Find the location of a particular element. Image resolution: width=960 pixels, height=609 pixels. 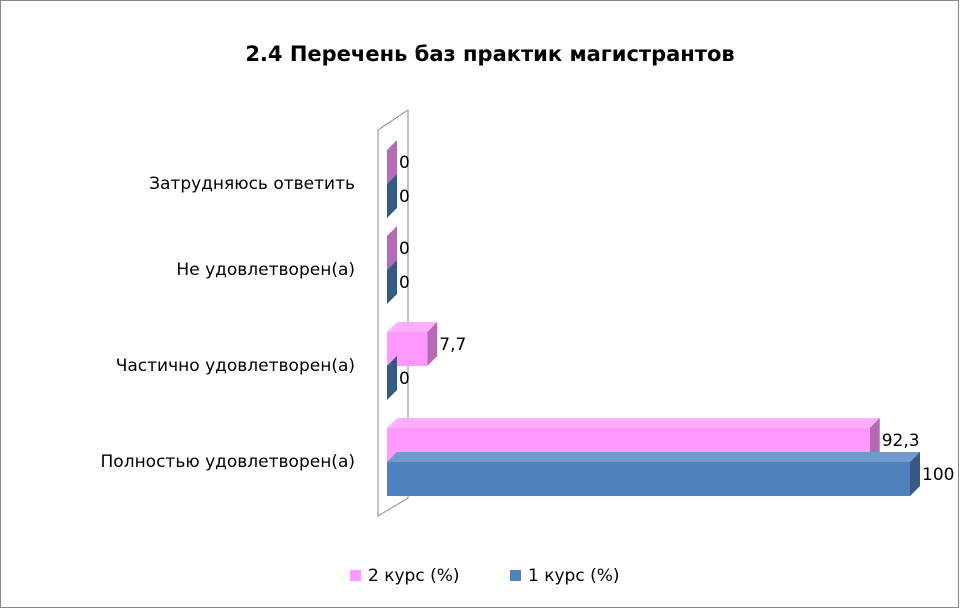

legend-label: 1 курс (%) is located at coordinates (574, 576).